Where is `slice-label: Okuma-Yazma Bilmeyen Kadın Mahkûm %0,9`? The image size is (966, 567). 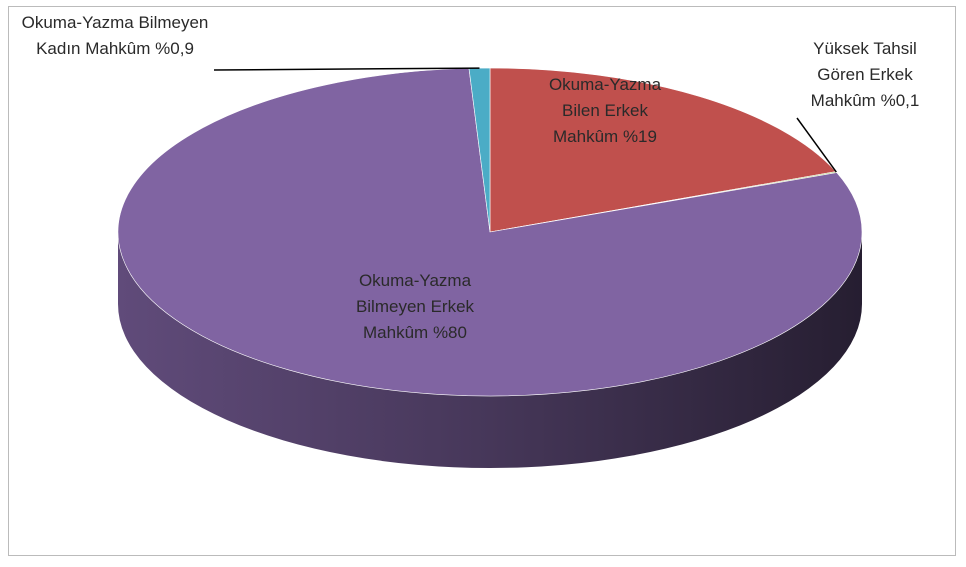
slice-label: Okuma-Yazma Bilmeyen Kadın Mahkûm %0,9 is located at coordinates (115, 36).